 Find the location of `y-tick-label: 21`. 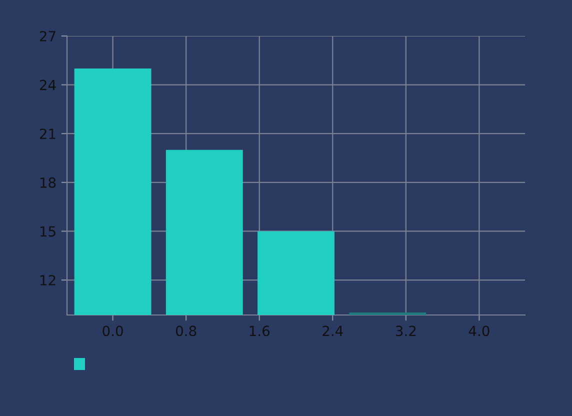

y-tick-label: 21 is located at coordinates (48, 133).